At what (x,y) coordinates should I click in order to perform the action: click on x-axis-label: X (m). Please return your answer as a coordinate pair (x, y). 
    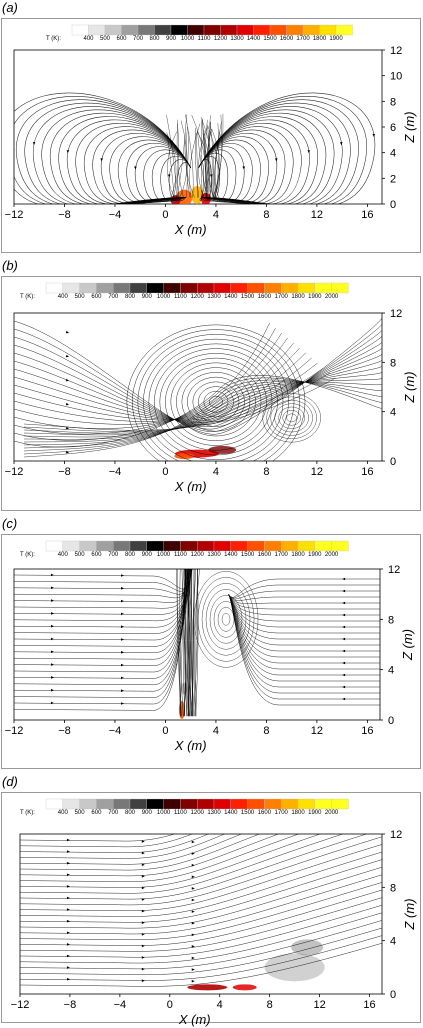
    Looking at the image, I should click on (190, 486).